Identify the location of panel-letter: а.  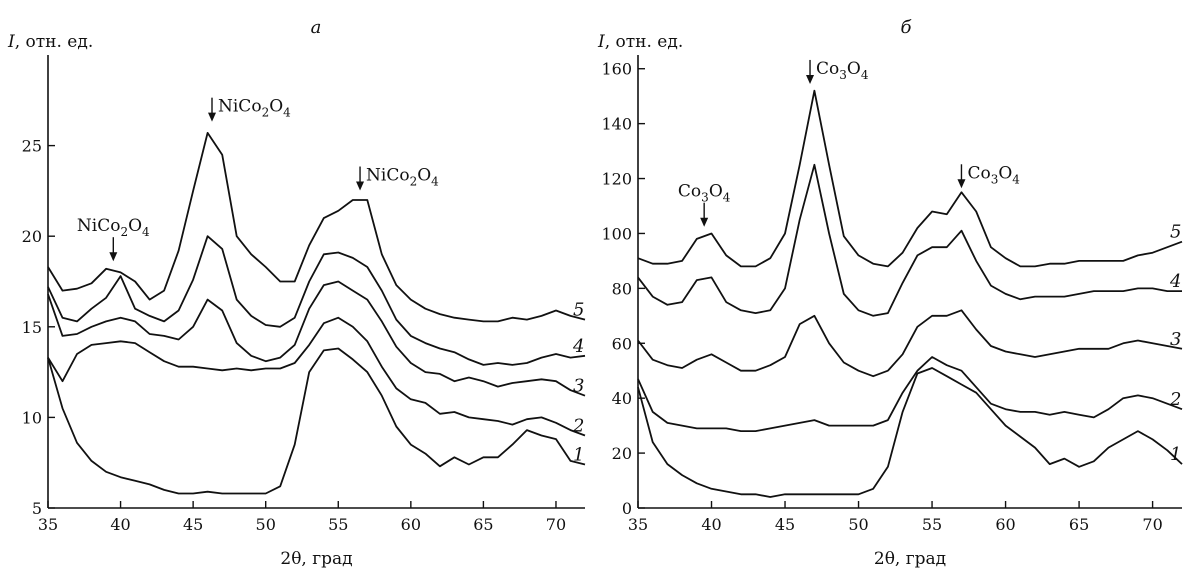
(316, 27).